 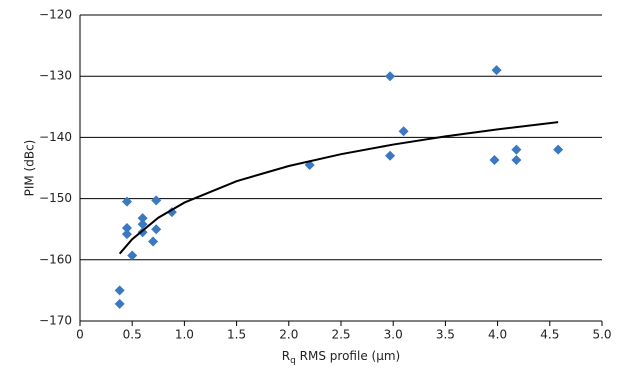 What do you see at coordinates (293, 361) in the screenshot?
I see `x-axis-subscript: q` at bounding box center [293, 361].